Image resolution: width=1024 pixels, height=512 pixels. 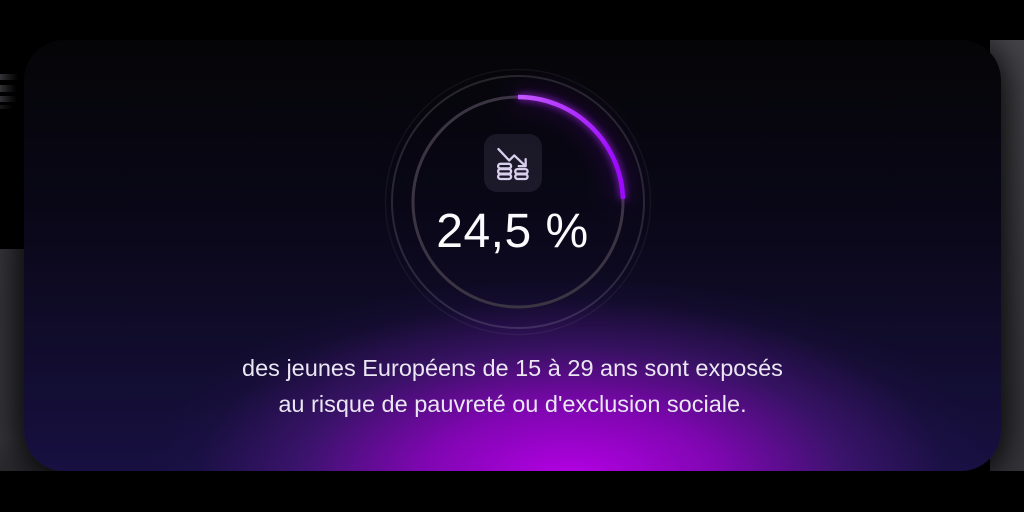 What do you see at coordinates (522, 163) in the screenshot?
I see `trend-down-arrowhead` at bounding box center [522, 163].